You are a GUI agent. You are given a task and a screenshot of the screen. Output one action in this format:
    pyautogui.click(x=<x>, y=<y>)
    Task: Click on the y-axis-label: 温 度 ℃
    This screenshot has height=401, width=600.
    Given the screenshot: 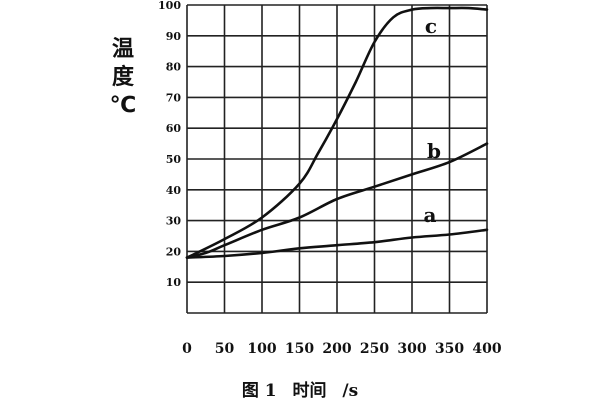 What is the action you would take?
    pyautogui.click(x=123, y=78)
    